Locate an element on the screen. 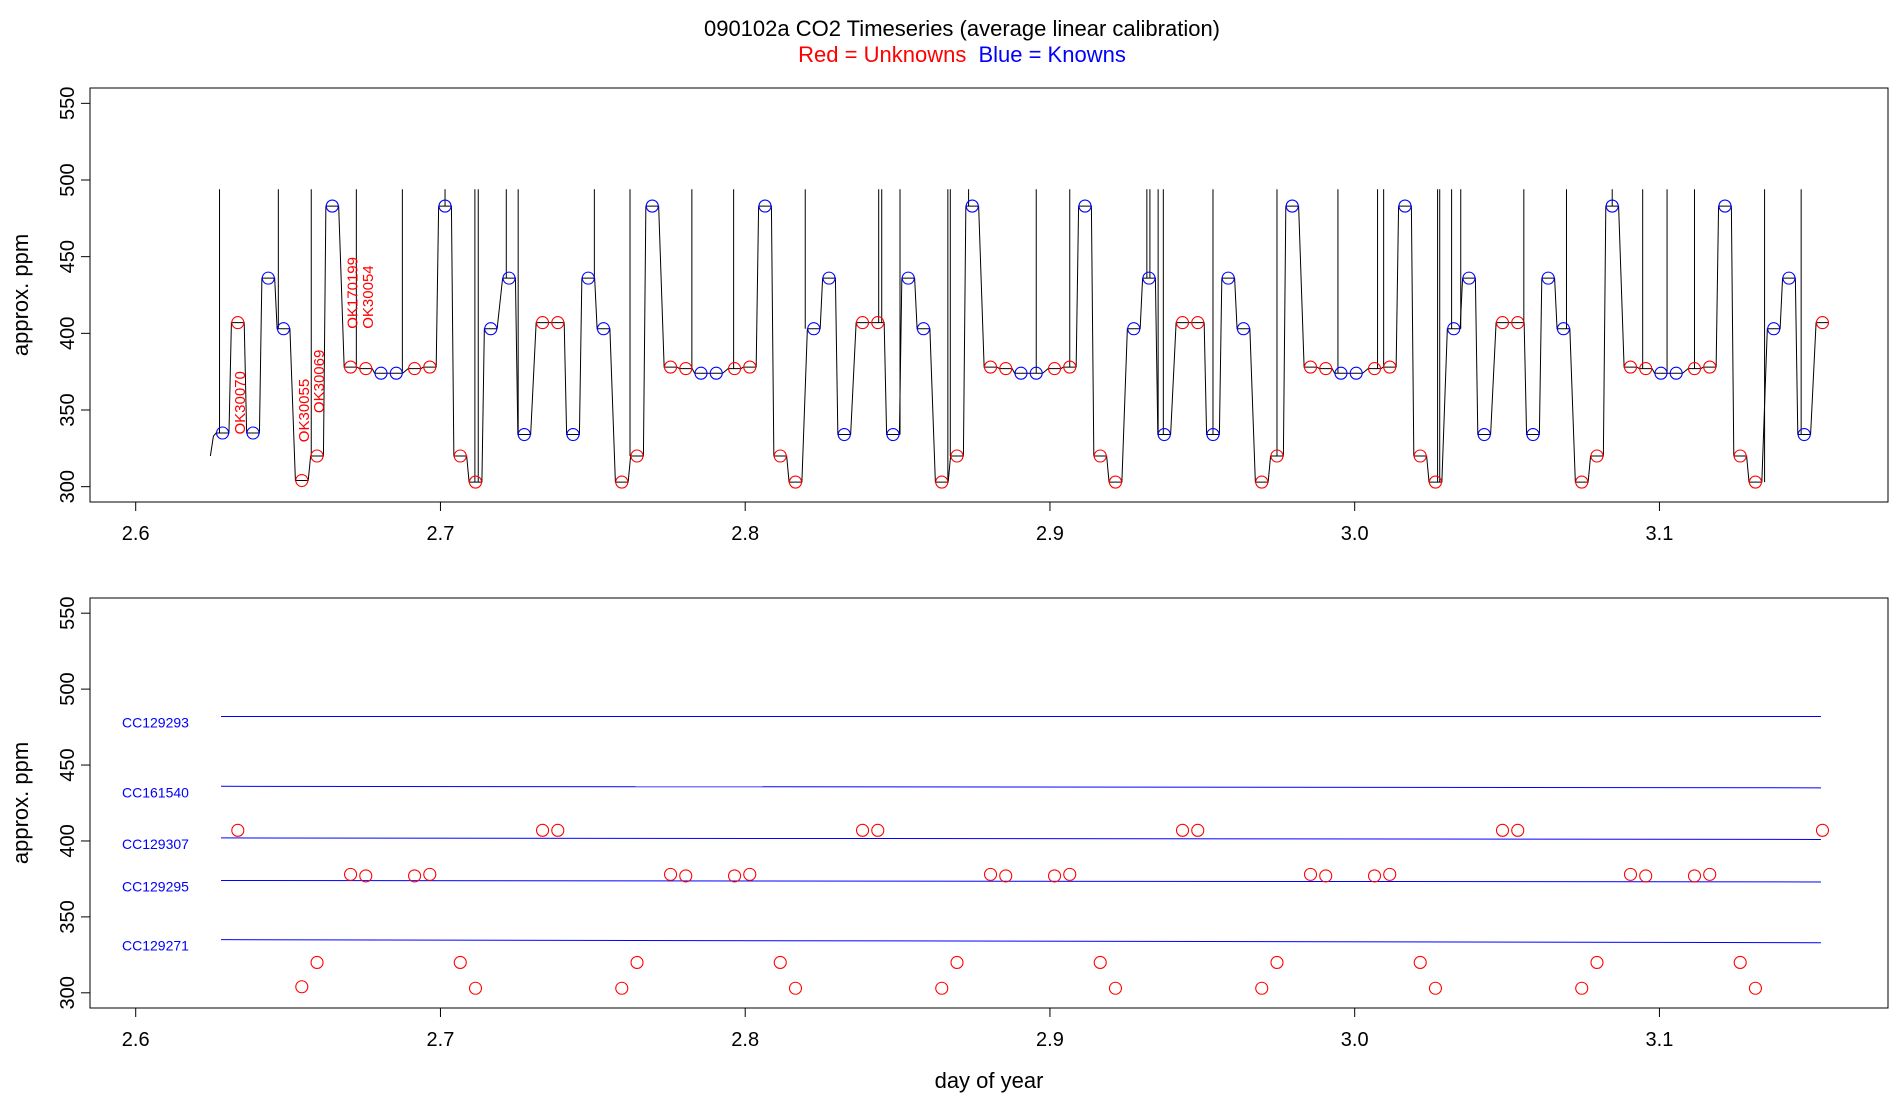 The image size is (1900, 1100). legend-unknowns: Red = Unknowns is located at coordinates (882, 54).